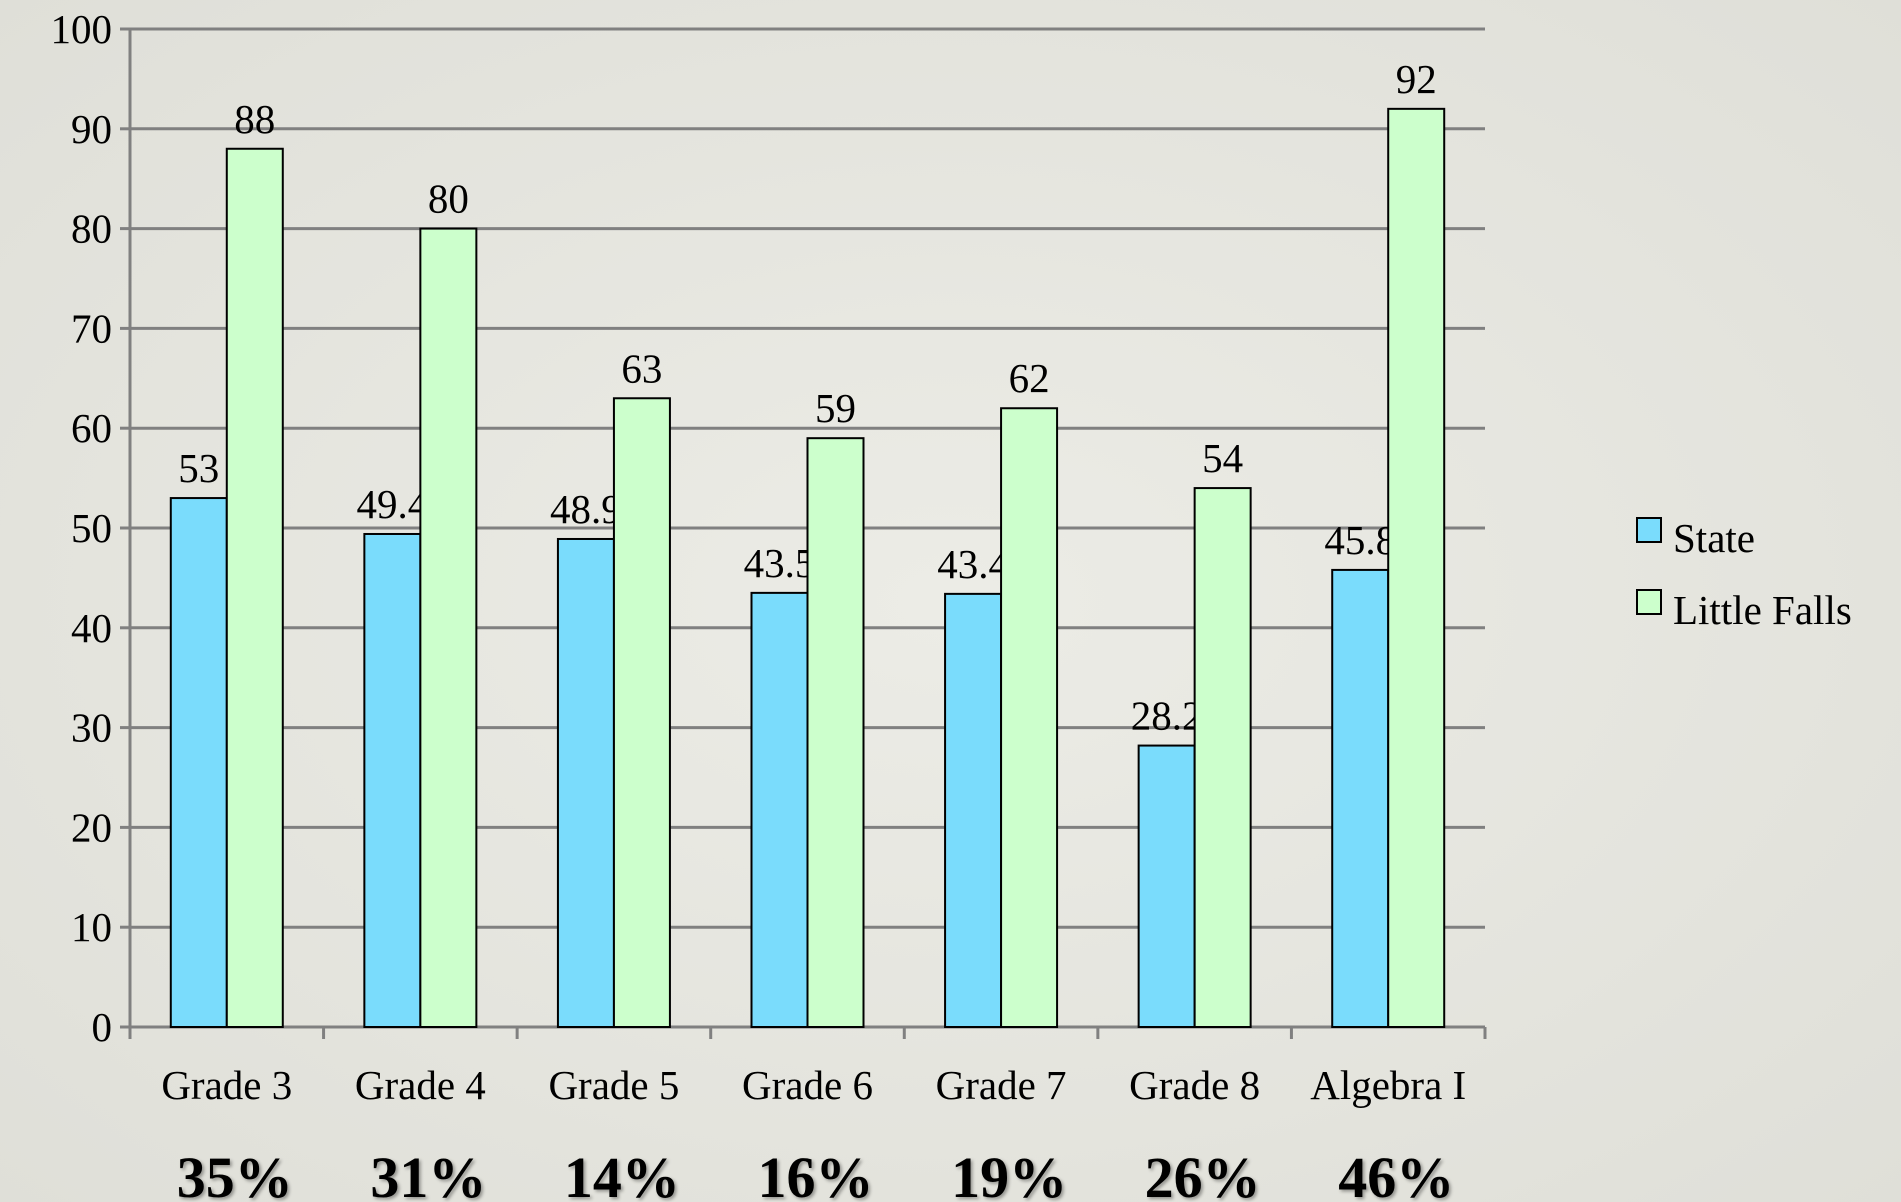 This screenshot has width=1901, height=1202. I want to click on y-tick-label: 10, so click(91, 927).